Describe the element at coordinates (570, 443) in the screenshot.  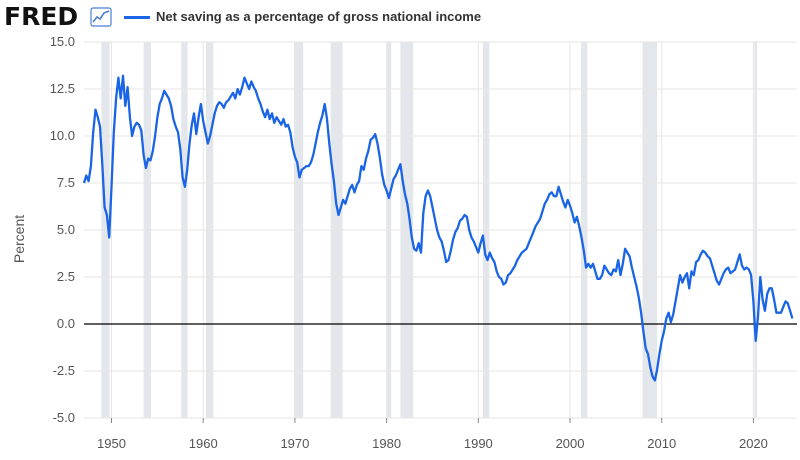
I see `x-tick-label: 2000` at that location.